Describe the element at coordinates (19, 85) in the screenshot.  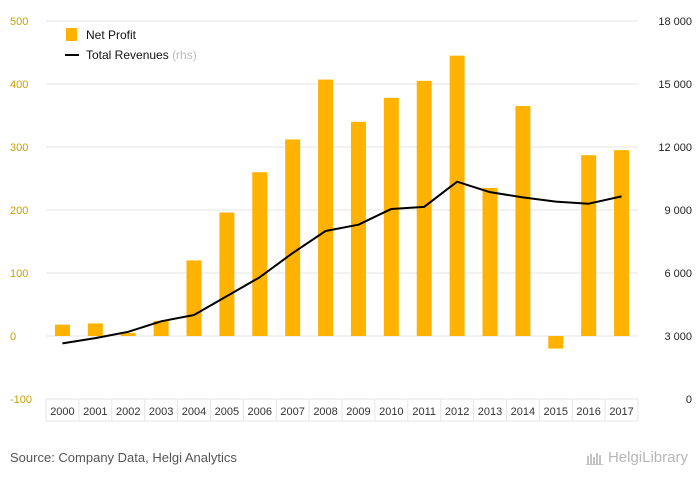
I see `left-axis-tick-label: 400` at that location.